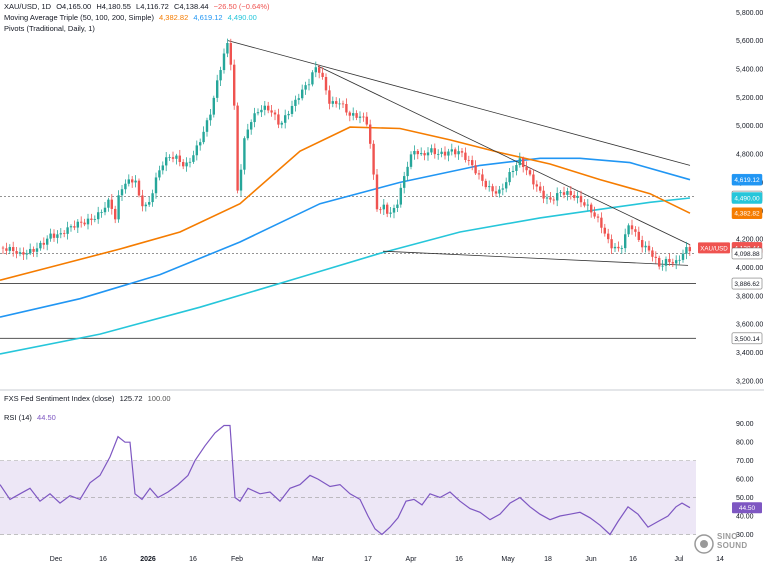  I want to click on pivots-indicator-line: Pivots (Traditional, Daily, 1), so click(51, 28).